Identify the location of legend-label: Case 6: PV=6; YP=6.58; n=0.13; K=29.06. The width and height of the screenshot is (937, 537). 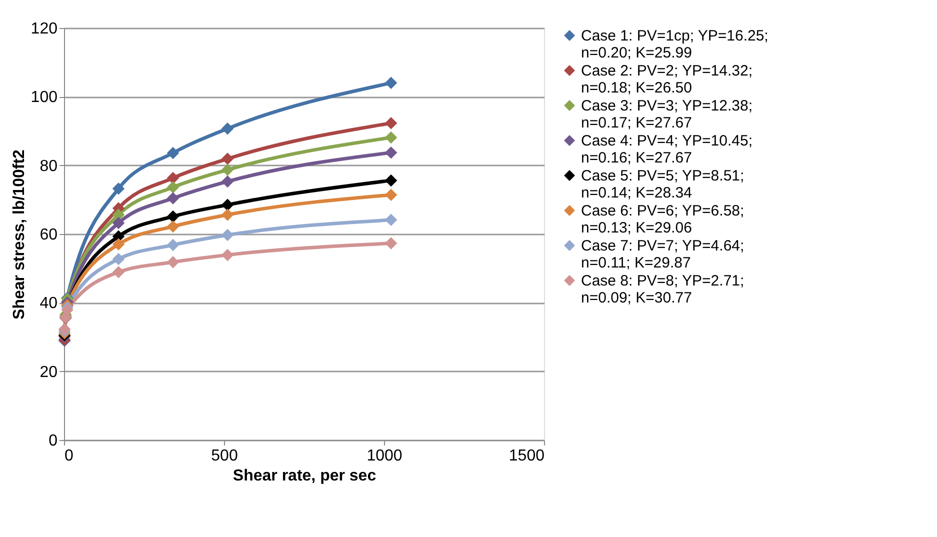
(662, 219).